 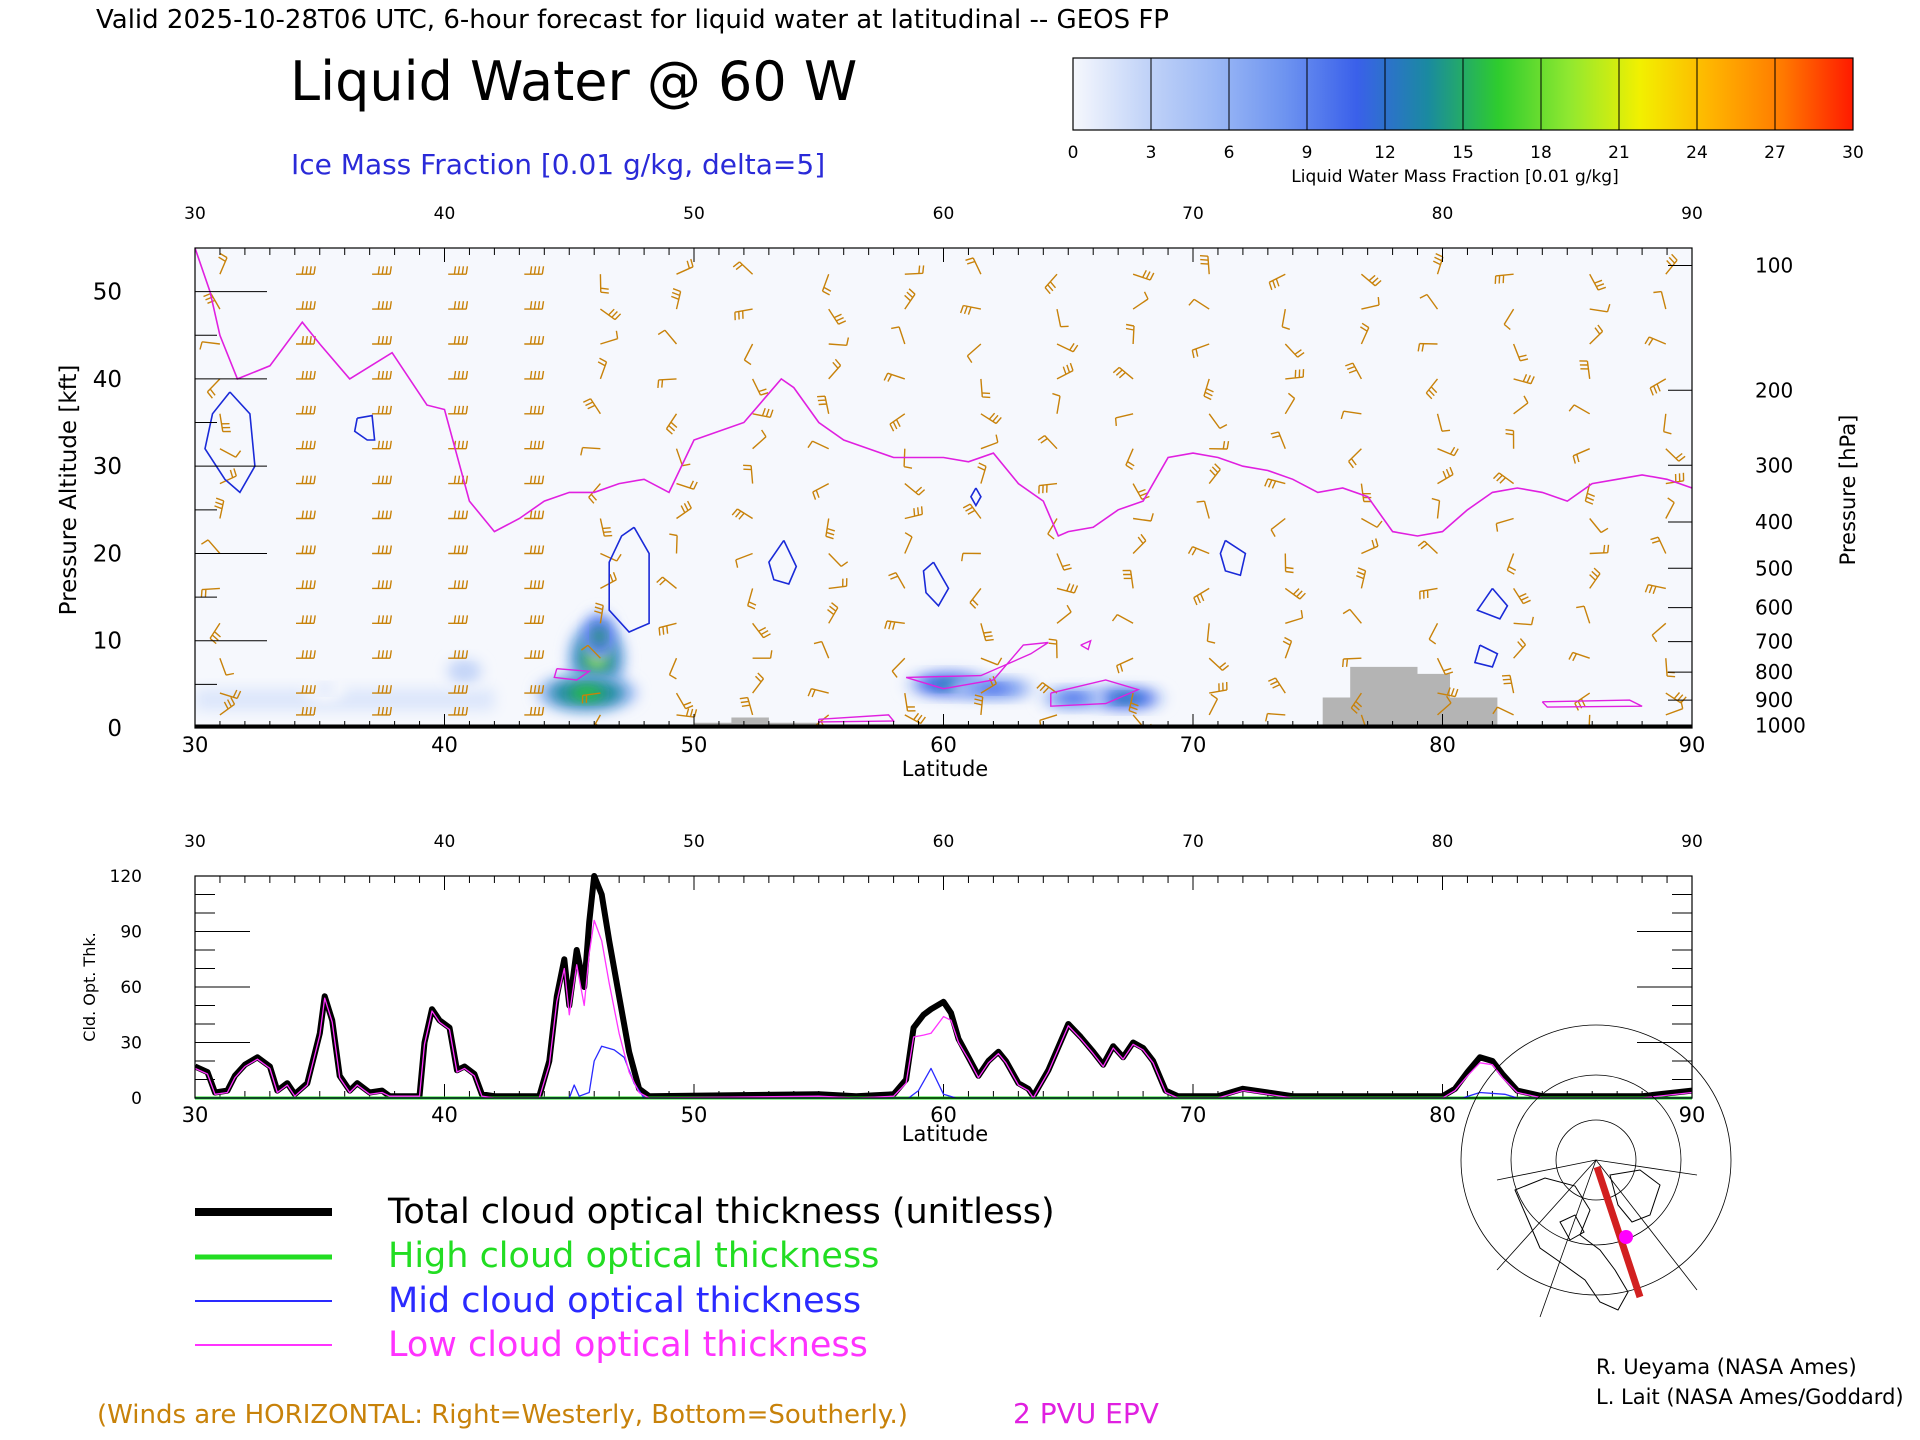 I want to click on y-tick-label: 120, so click(x=126, y=877).